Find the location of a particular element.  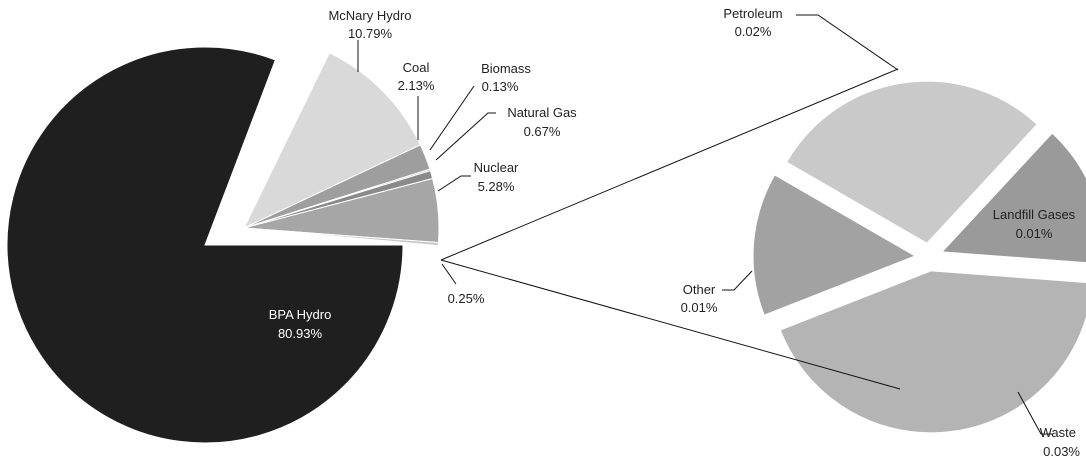

leader-nuclear is located at coordinates (454, 183).